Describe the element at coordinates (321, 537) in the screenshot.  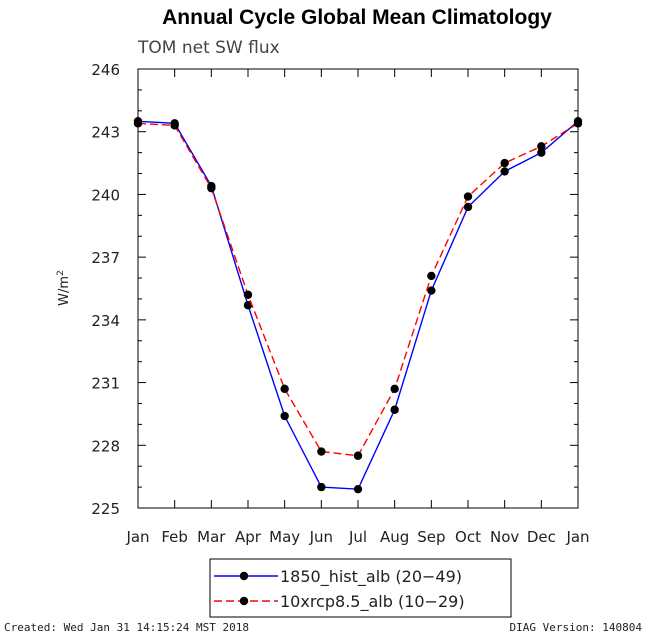
I see `x-tick-label: Jun` at that location.